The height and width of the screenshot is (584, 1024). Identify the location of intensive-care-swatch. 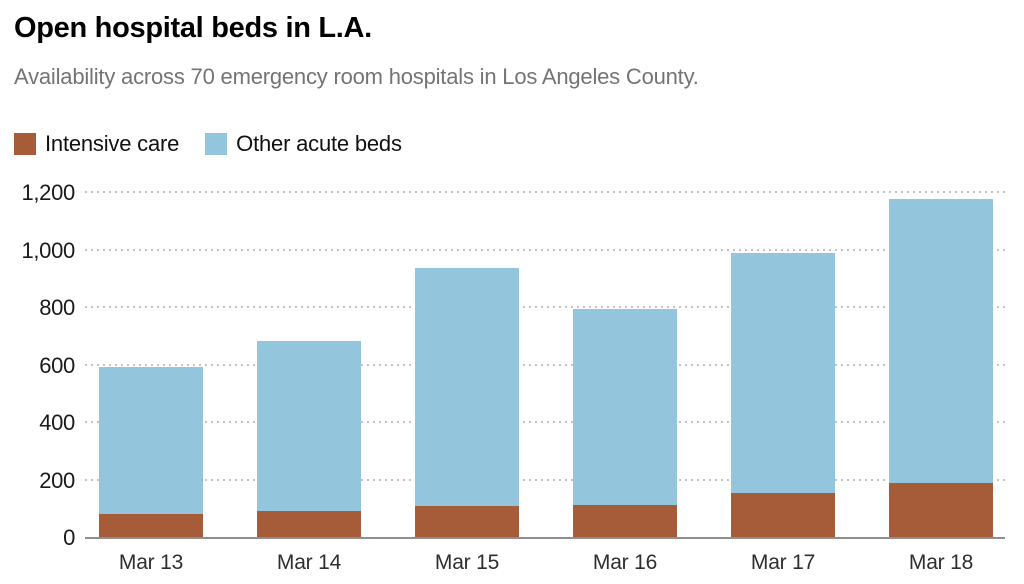
(25, 144).